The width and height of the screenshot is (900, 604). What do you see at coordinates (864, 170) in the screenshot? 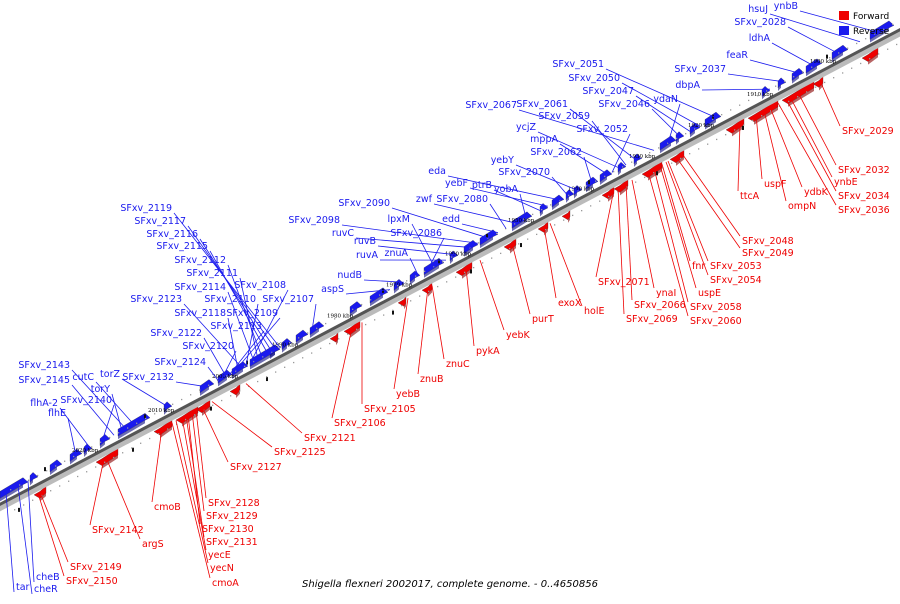
I see `gene-label-sfxv-2032: SFxv_2032` at bounding box center [864, 170].